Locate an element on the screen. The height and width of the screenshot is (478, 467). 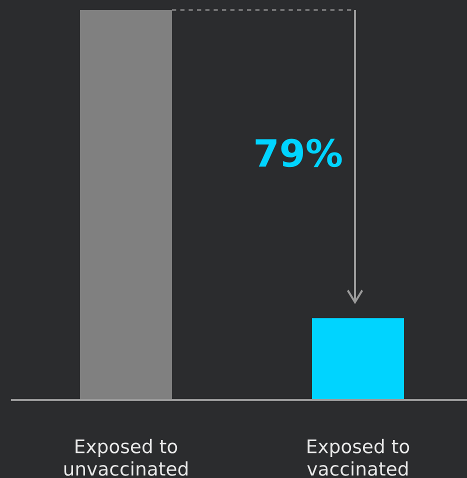
x-tick-label: Exposed to unvaccinated is located at coordinates (126, 457).